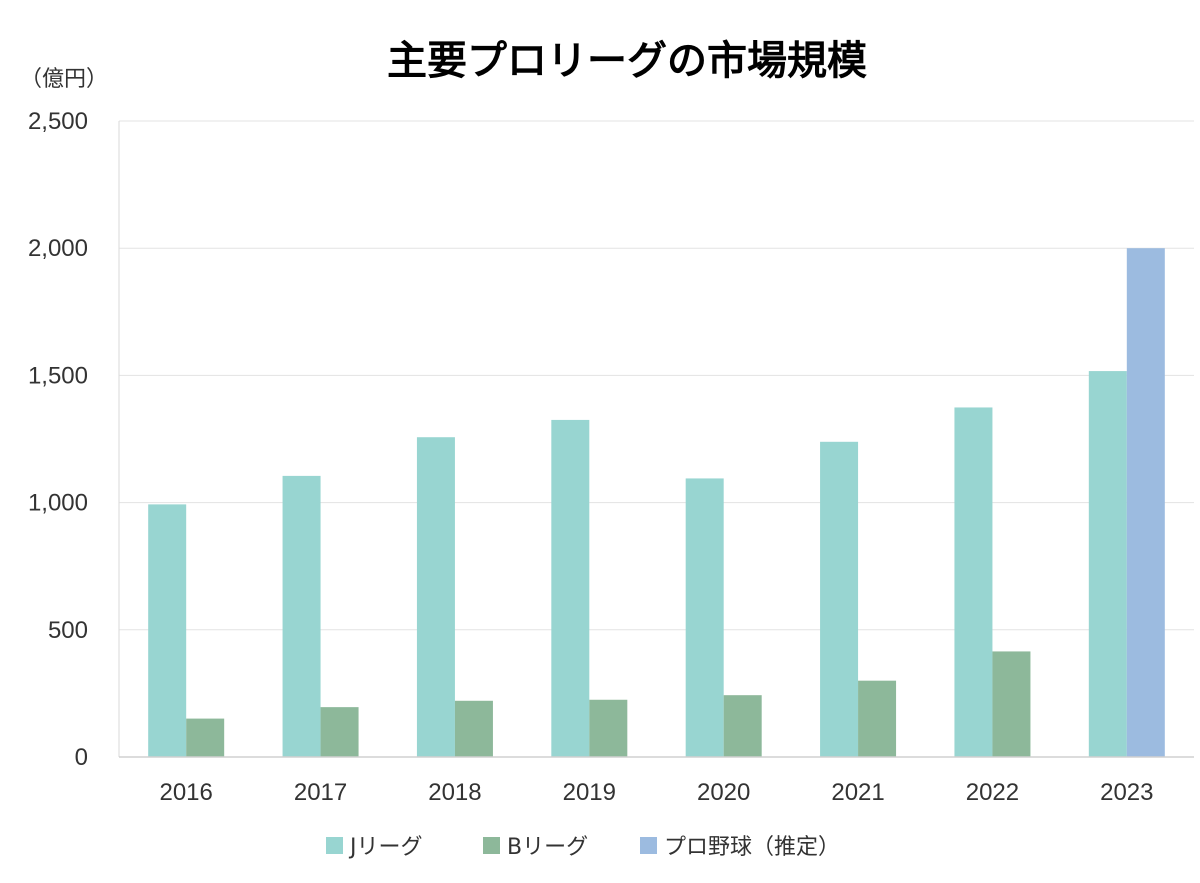  I want to click on x-tick-label: 2021, so click(857, 792).